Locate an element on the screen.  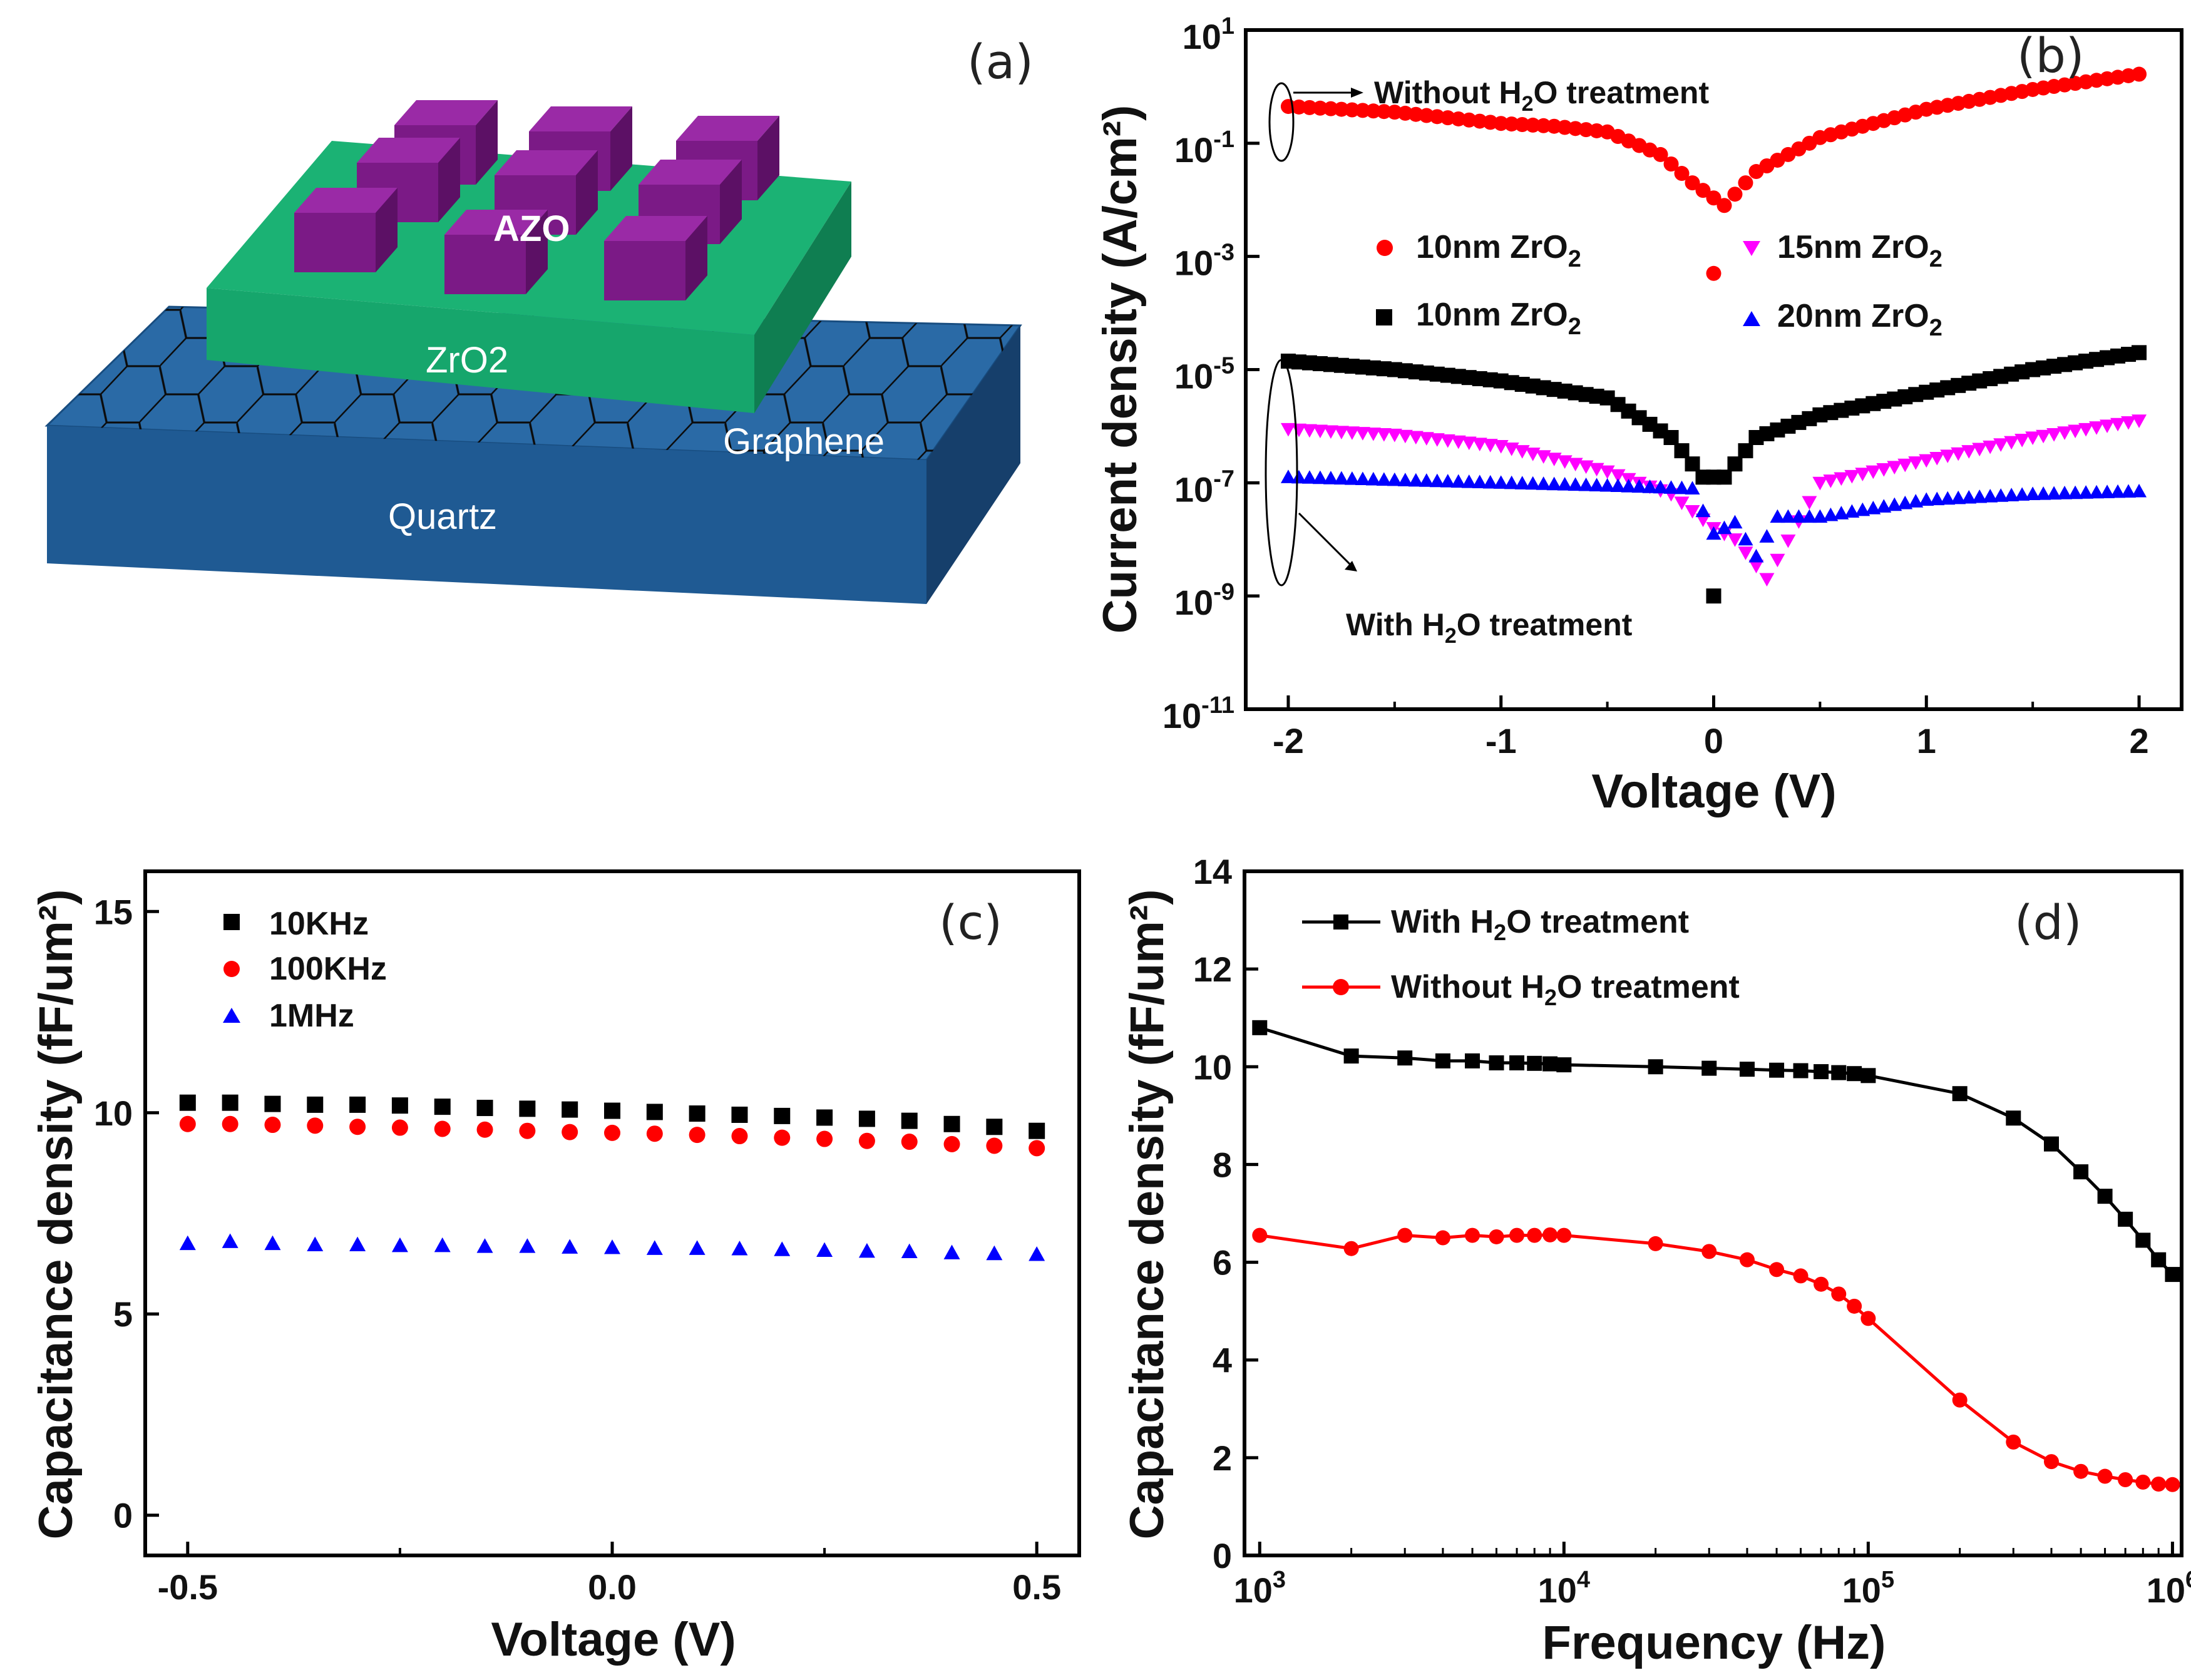
y-tick-label: 10⁻¹ is located at coordinates (1204, 148).